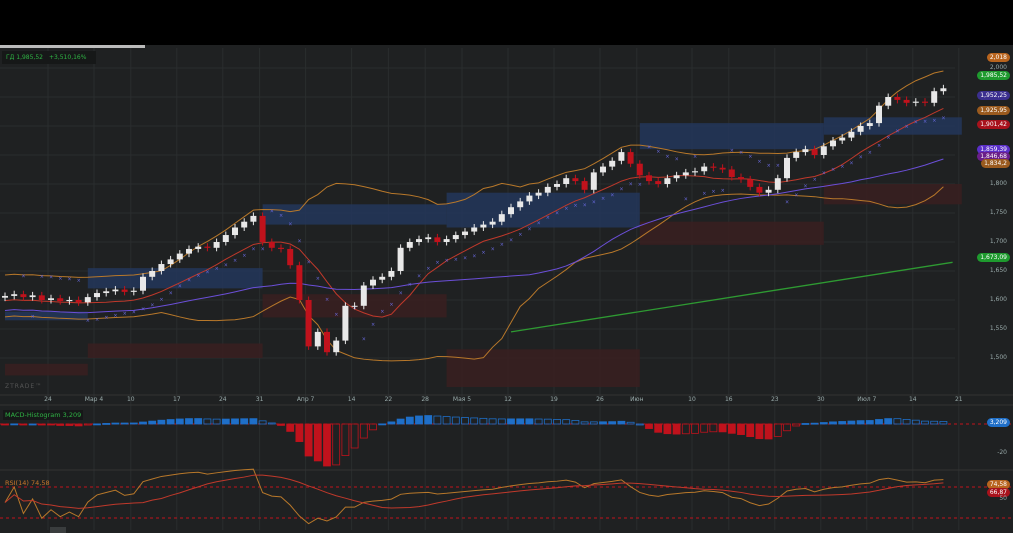 Image resolution: width=1013 pixels, height=533 pixels. What do you see at coordinates (993, 125) in the screenshot?
I see `price-tag: 1,901,42` at bounding box center [993, 125].